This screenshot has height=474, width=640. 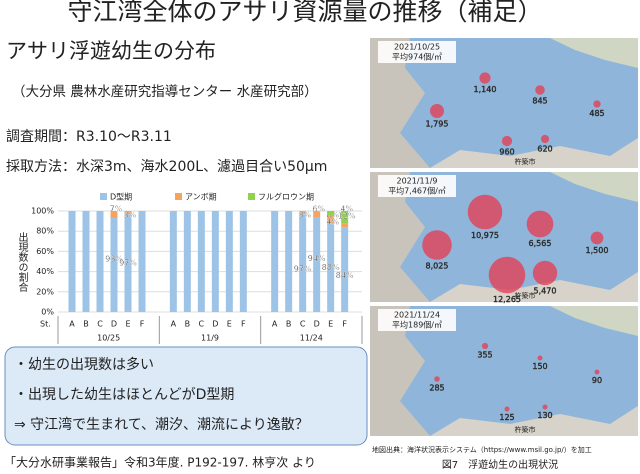 What do you see at coordinates (42, 211) in the screenshot?
I see `y-tick-label: 100%` at bounding box center [42, 211].